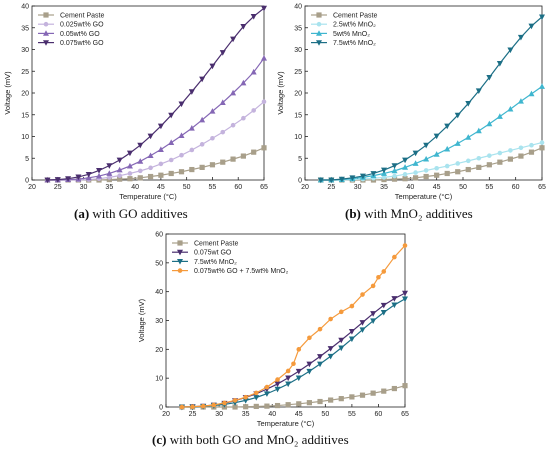 The height and width of the screenshot is (457, 550). I want to click on x-tick-label: 50, so click(463, 187).